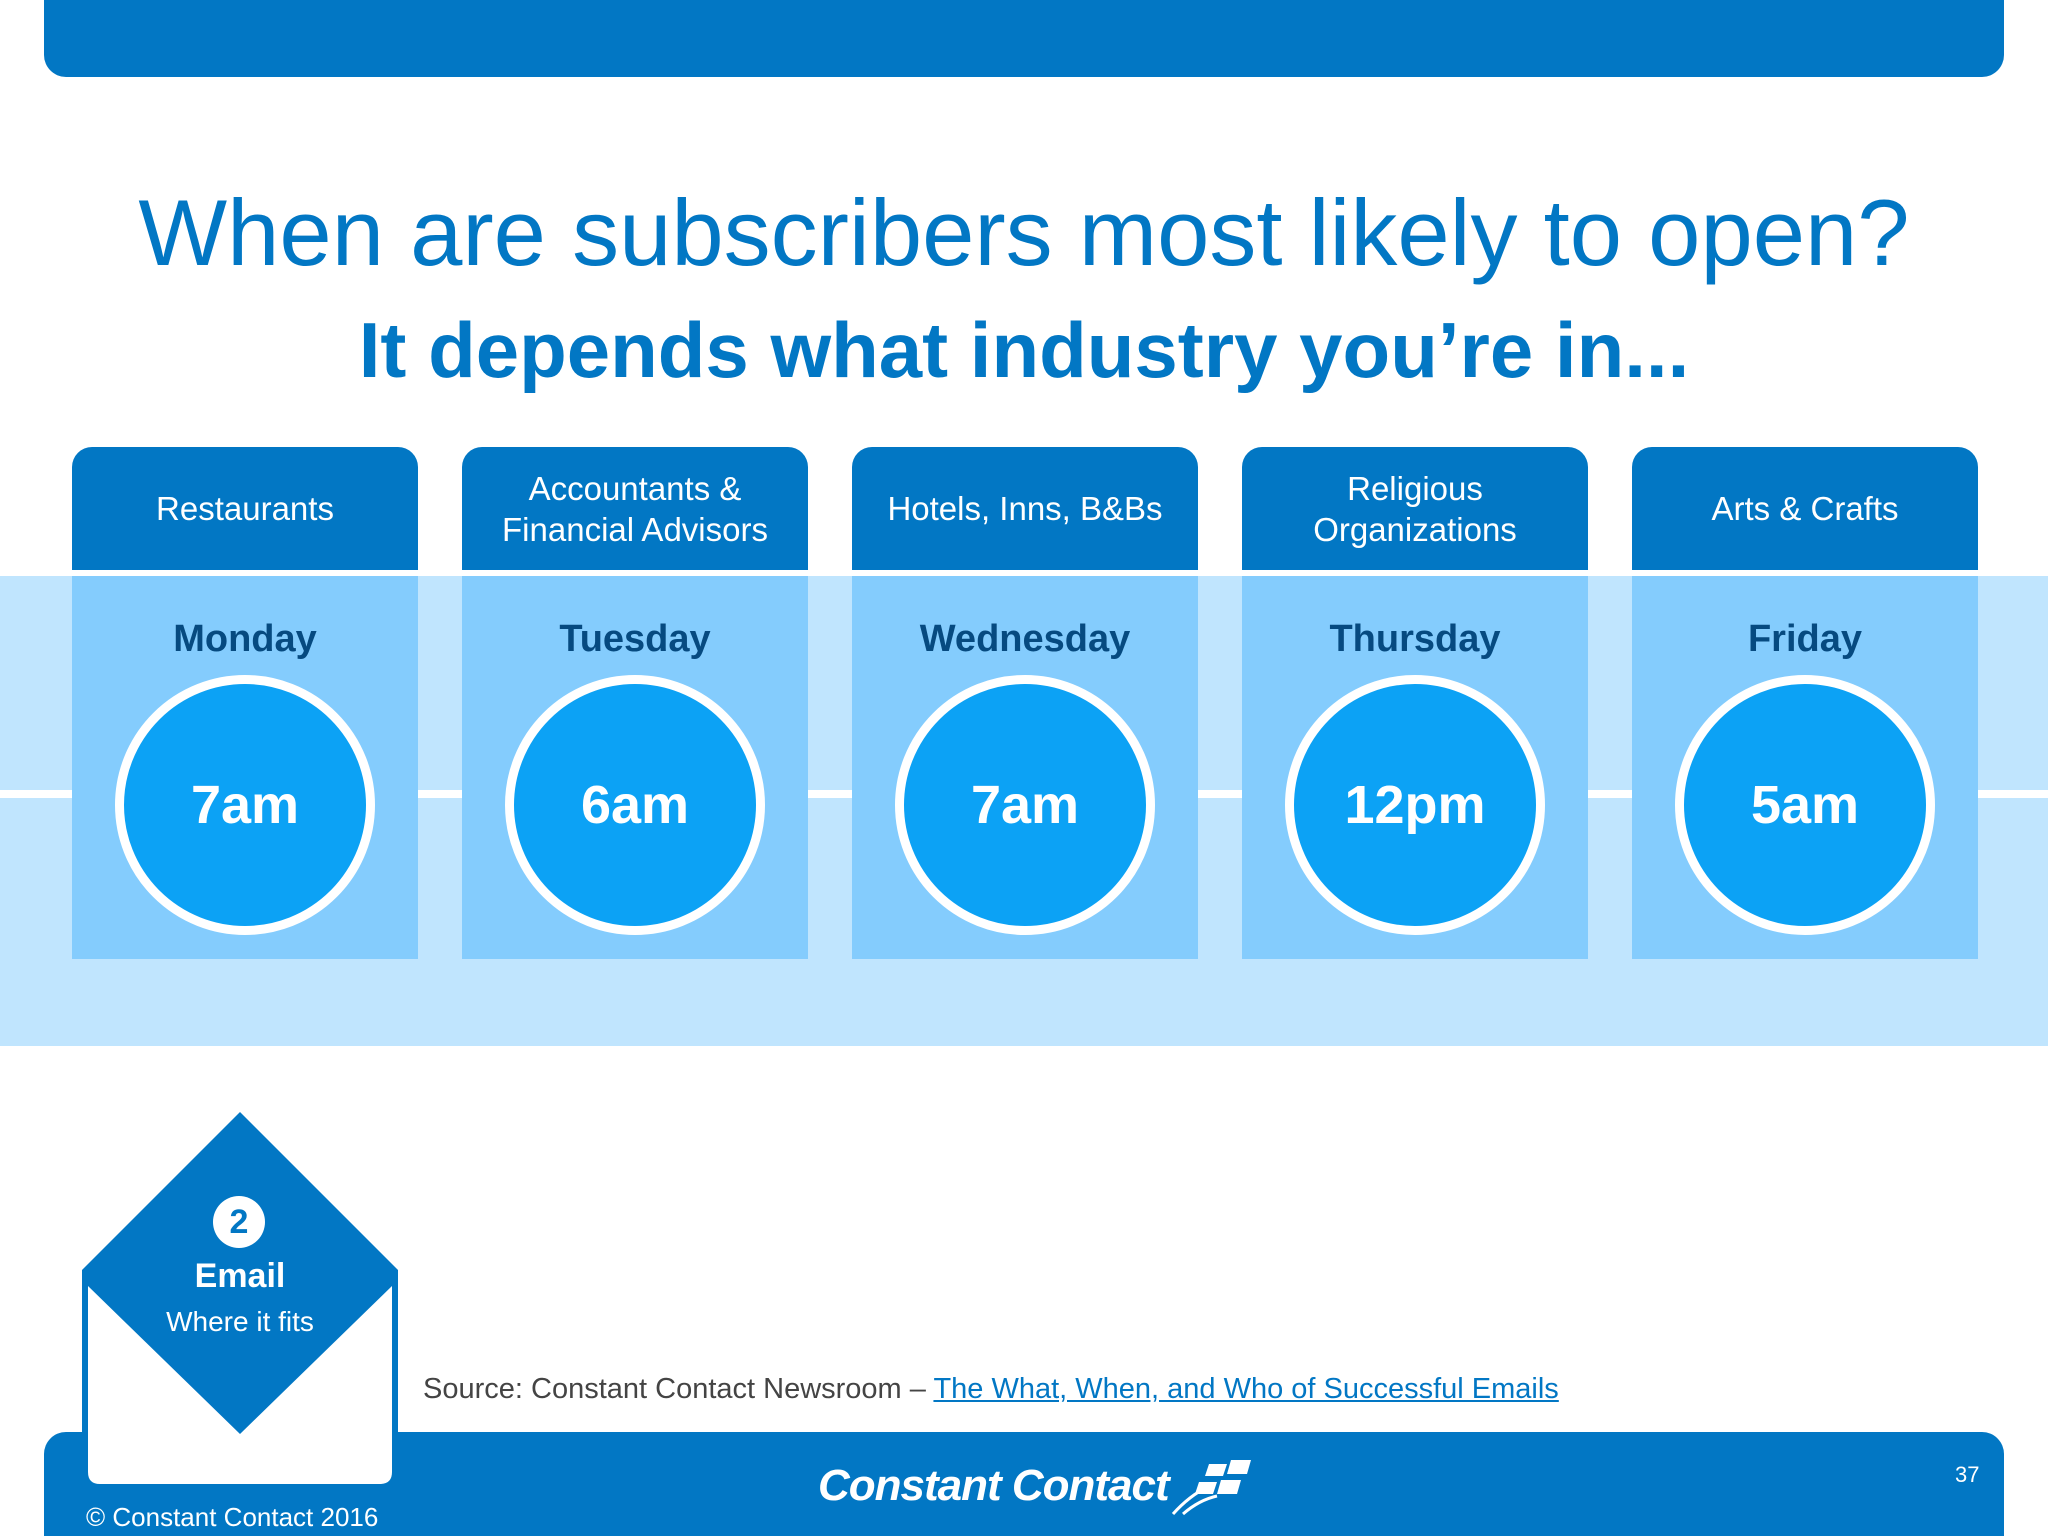  I want to click on page-number: 37, so click(1967, 1474).